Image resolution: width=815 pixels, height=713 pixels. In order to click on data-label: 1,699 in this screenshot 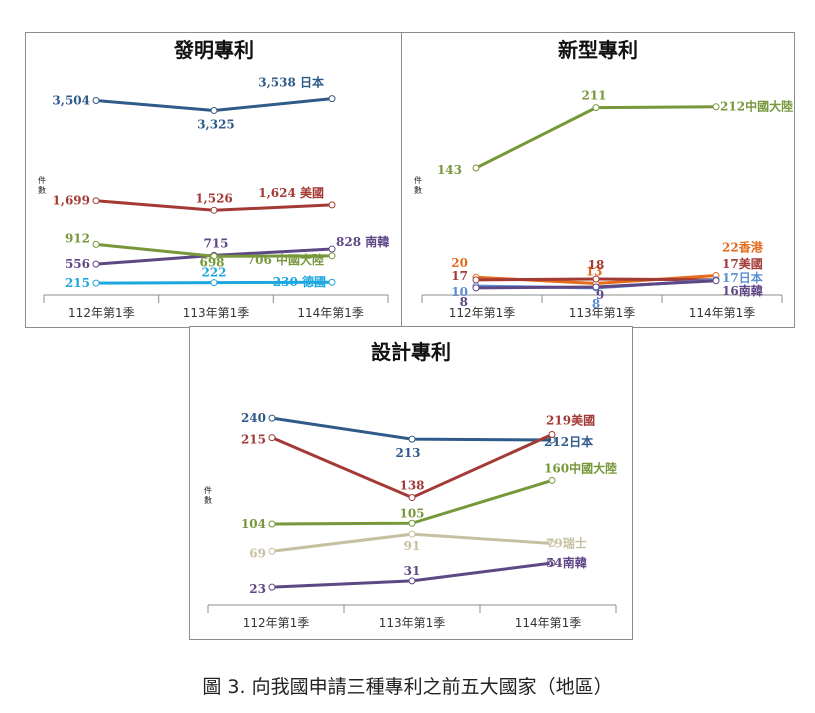, I will do `click(71, 201)`.